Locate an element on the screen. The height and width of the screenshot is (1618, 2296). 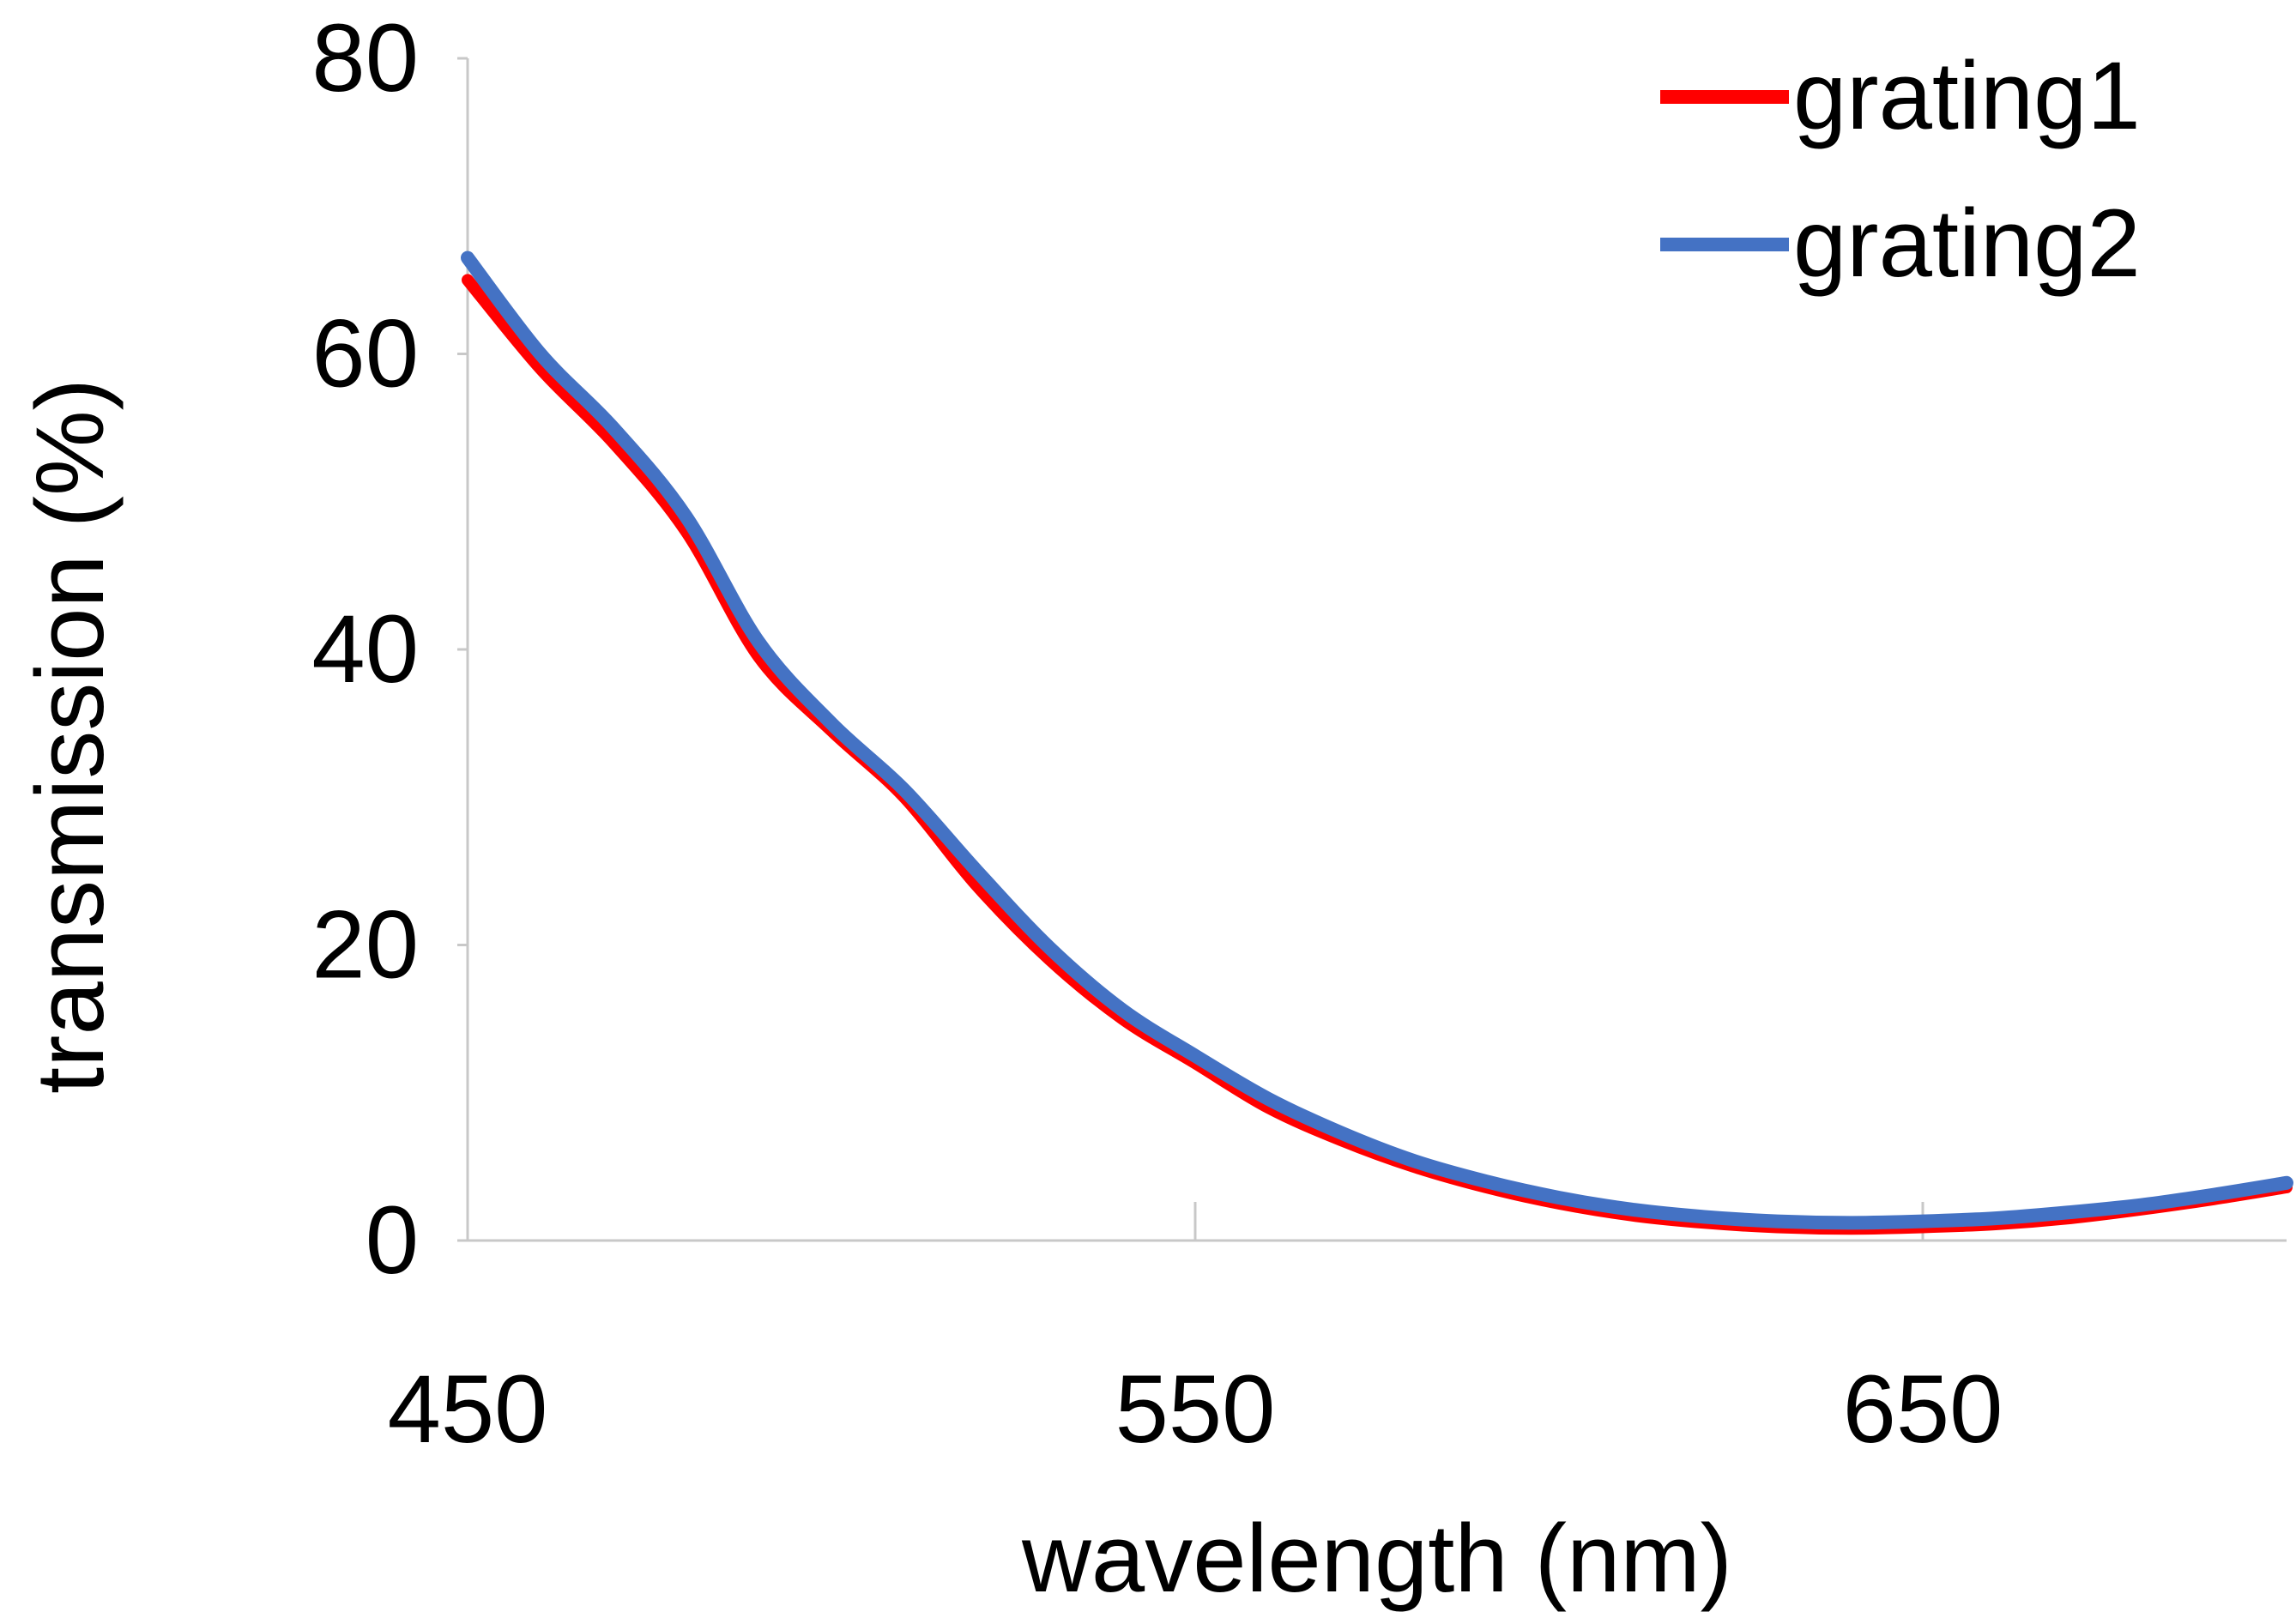
y-tick-label: 0 is located at coordinates (393, 1240).